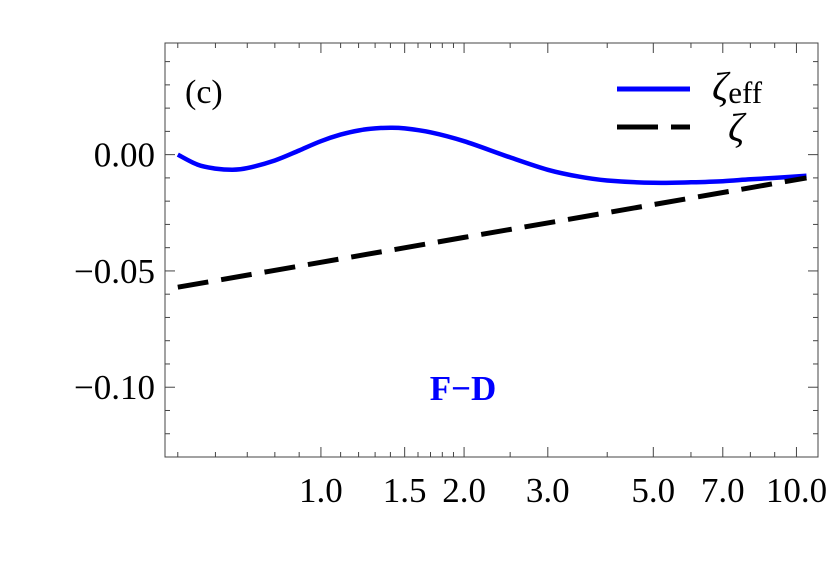 This screenshot has width=830, height=569. What do you see at coordinates (721, 86) in the screenshot?
I see `legend-label-zeta-eff-symbol: ζ` at bounding box center [721, 86].